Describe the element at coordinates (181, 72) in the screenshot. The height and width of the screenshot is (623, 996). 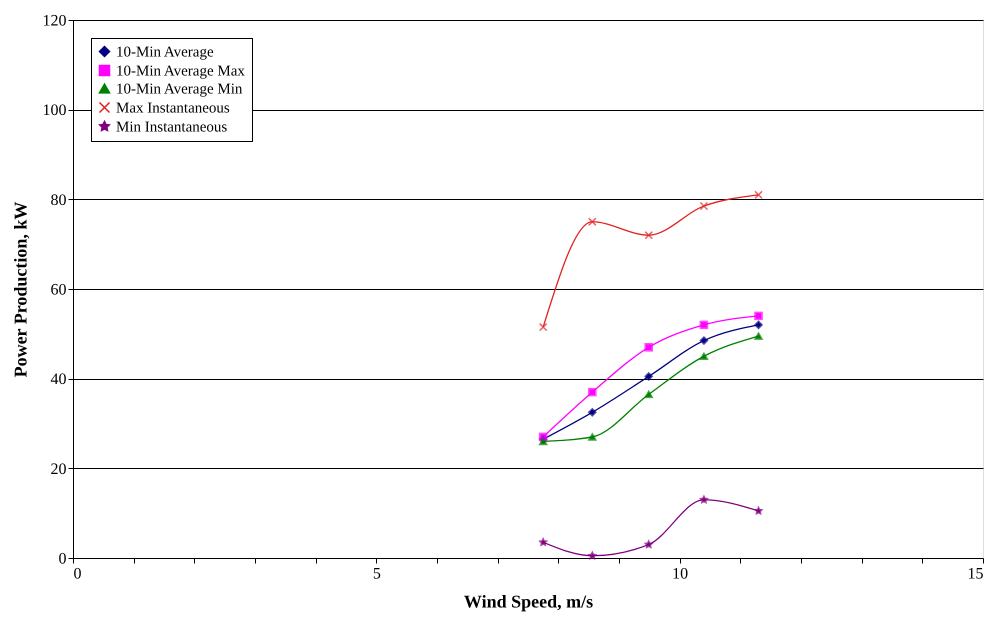
I see `legend-label: 10-Min Average Max` at that location.